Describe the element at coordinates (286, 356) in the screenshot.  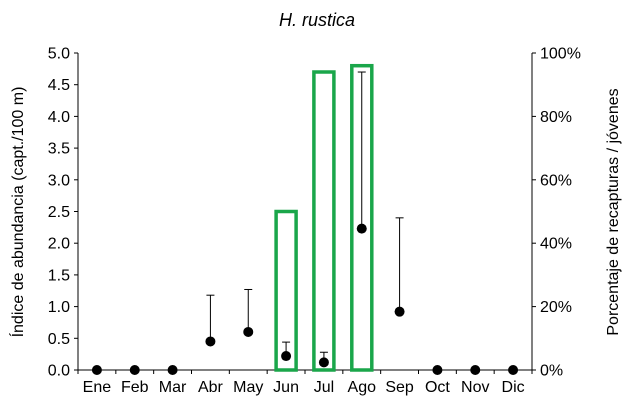
I see `point-jun` at that location.